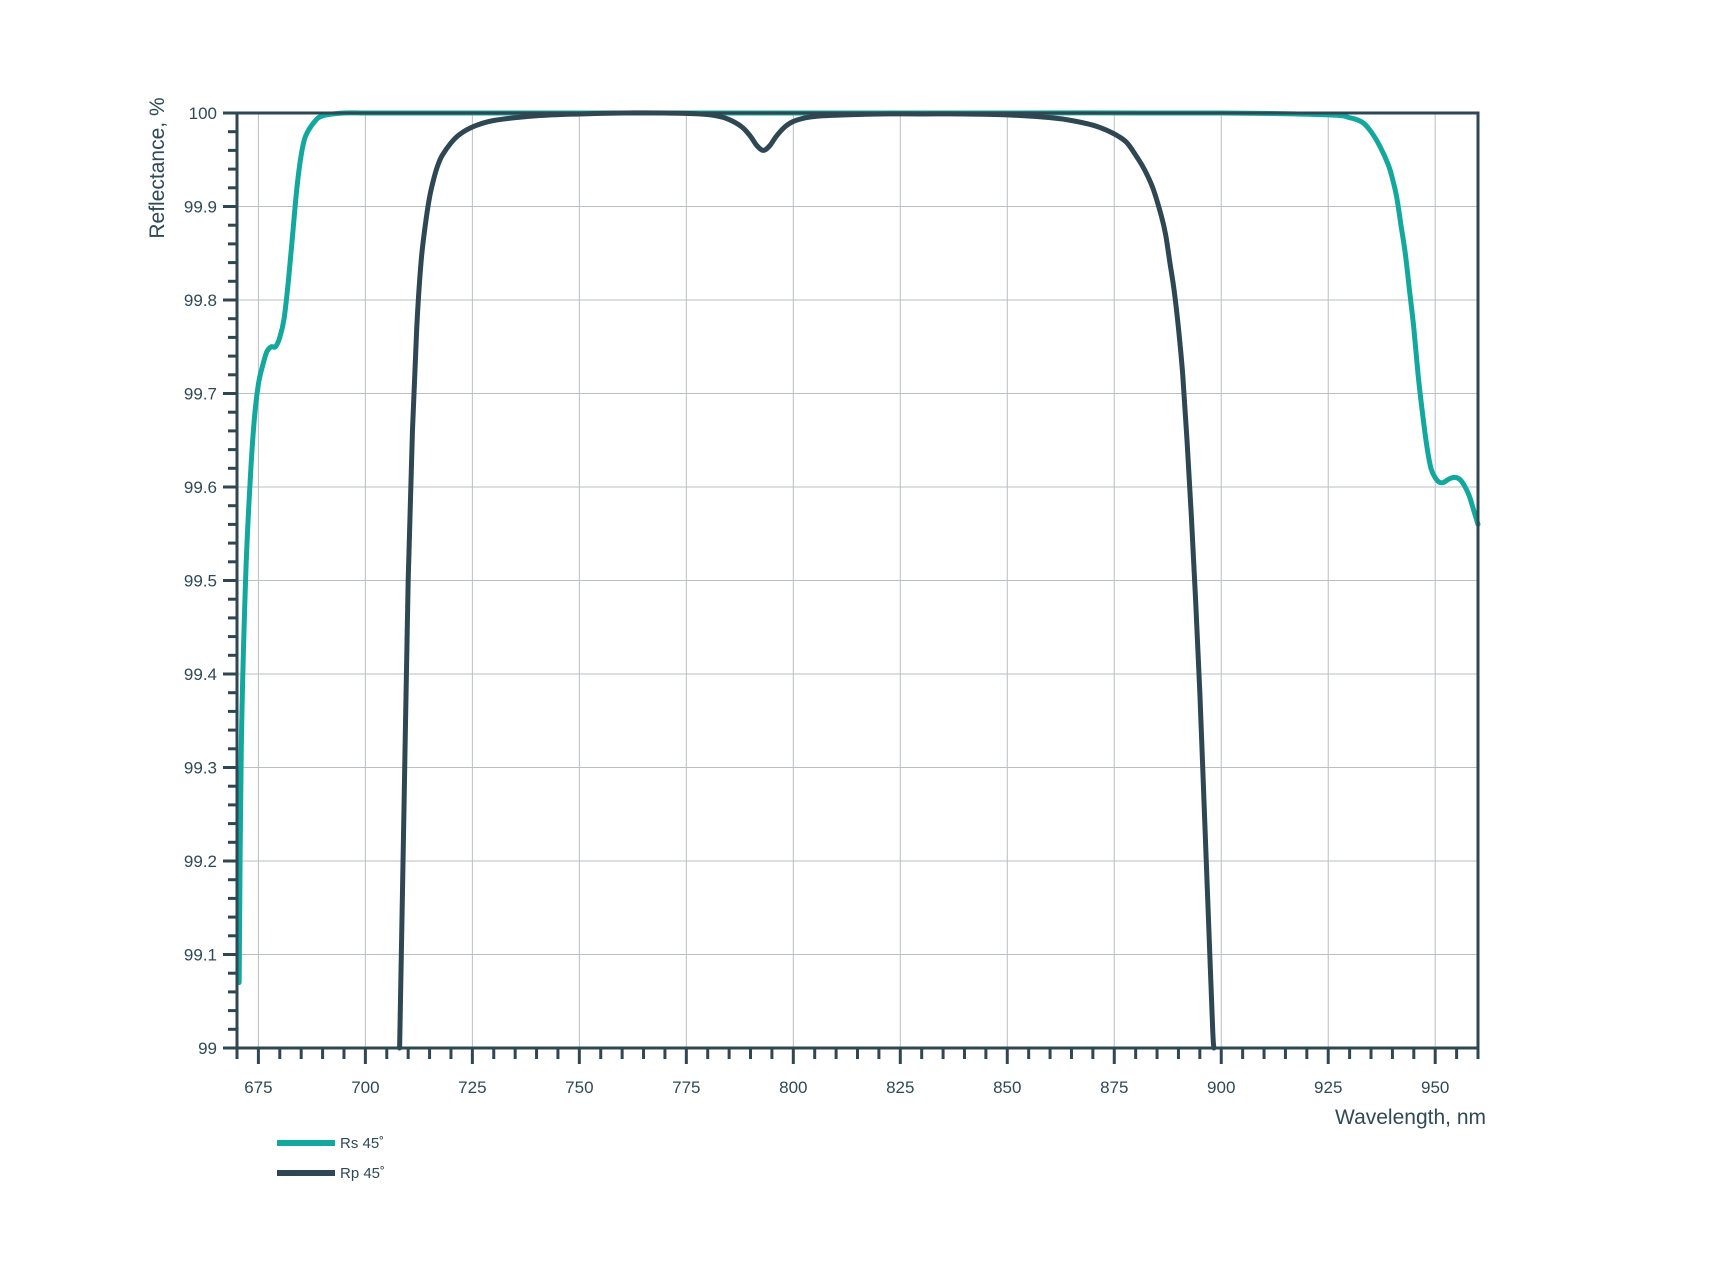  What do you see at coordinates (207, 1048) in the screenshot?
I see `y-tick-label: 99` at bounding box center [207, 1048].